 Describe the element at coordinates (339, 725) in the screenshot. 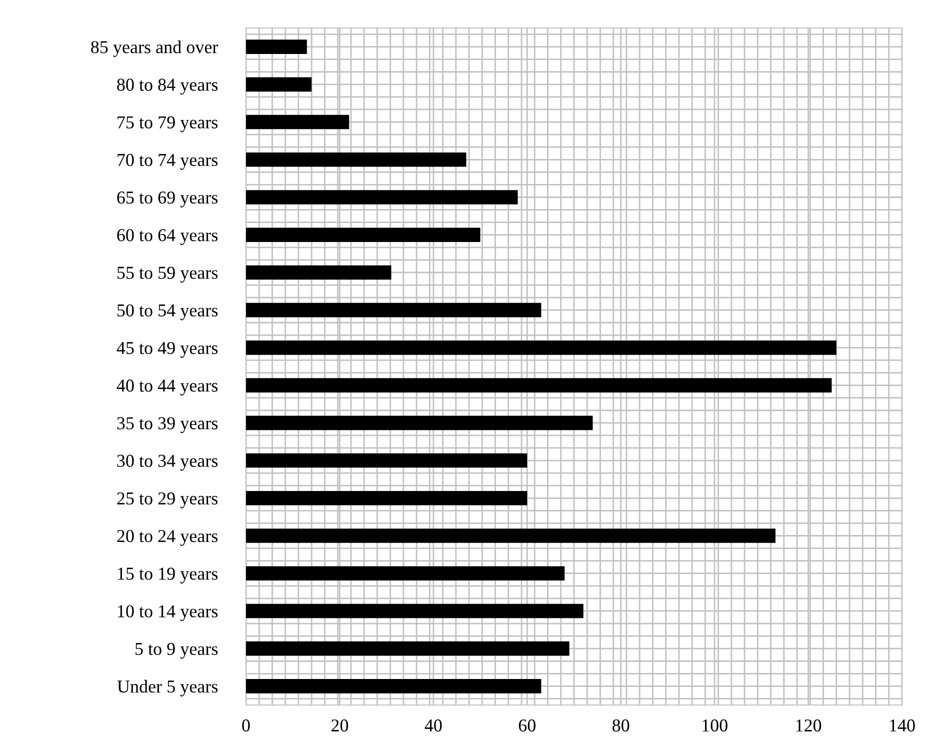

I see `x-tick-label: 20` at that location.